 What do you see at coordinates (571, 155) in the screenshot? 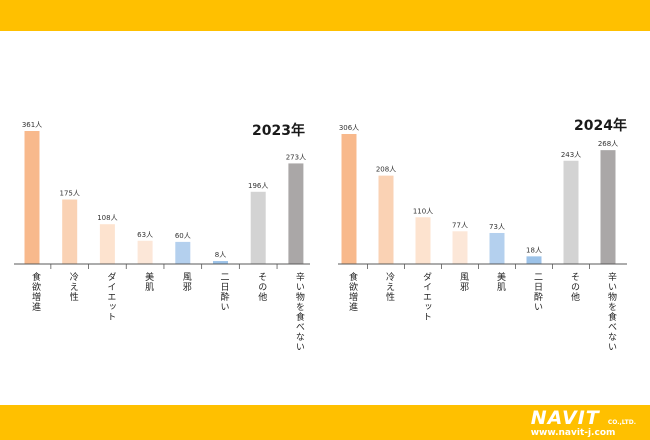
I see `data-label: 243人` at bounding box center [571, 155].